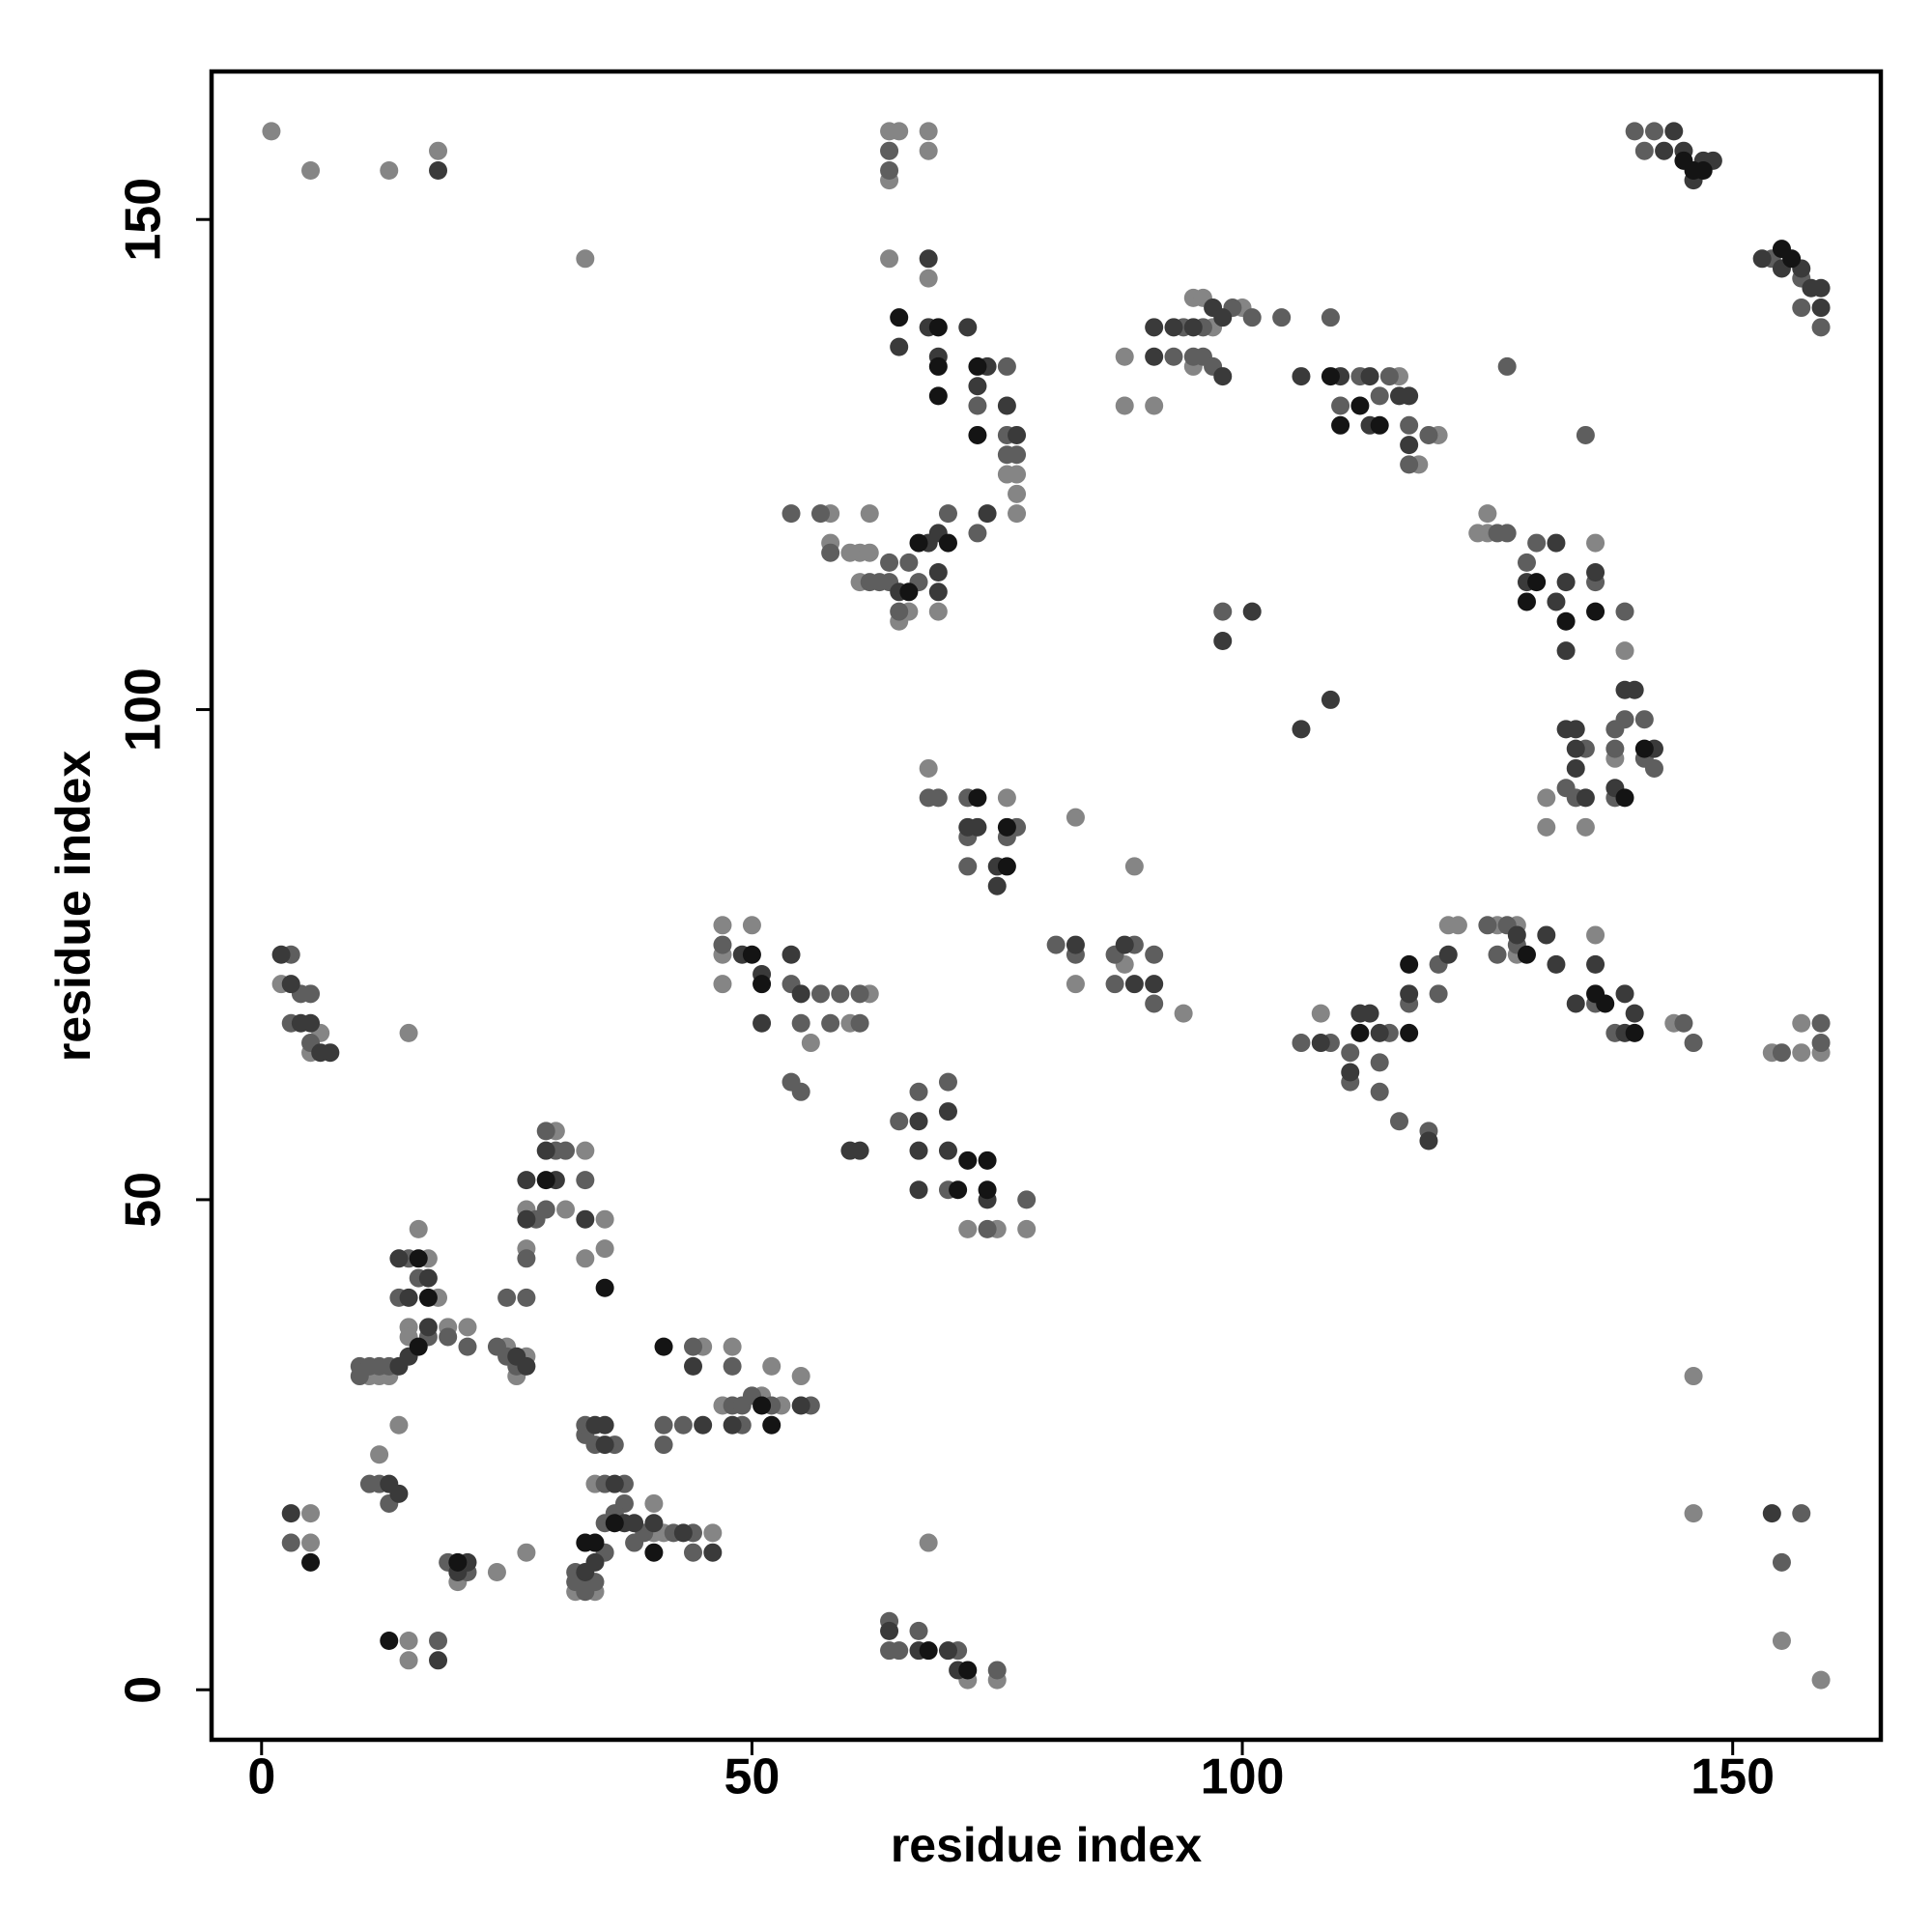  Describe the element at coordinates (144, 1200) in the screenshot. I see `y-tick-label: 50` at that location.